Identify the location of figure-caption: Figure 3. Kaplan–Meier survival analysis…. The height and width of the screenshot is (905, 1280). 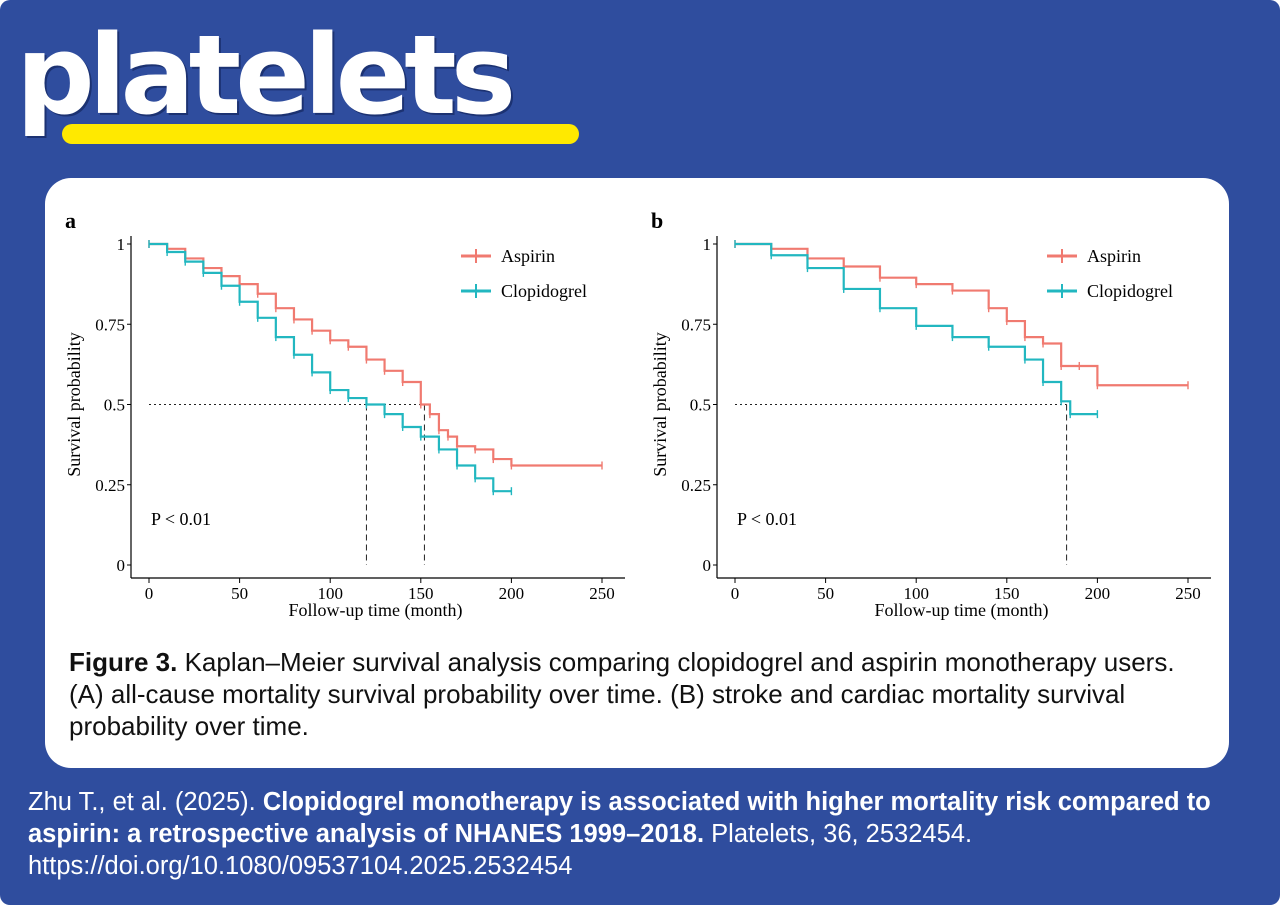
(634, 694).